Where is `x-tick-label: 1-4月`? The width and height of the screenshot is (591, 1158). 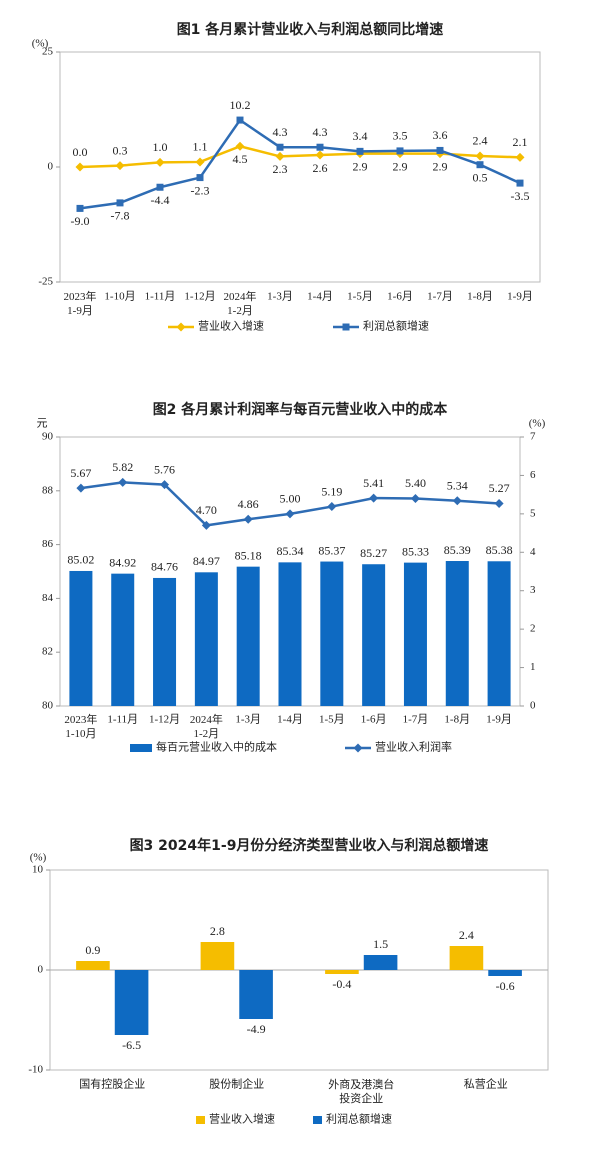
x-tick-label: 1-4月 is located at coordinates (290, 720).